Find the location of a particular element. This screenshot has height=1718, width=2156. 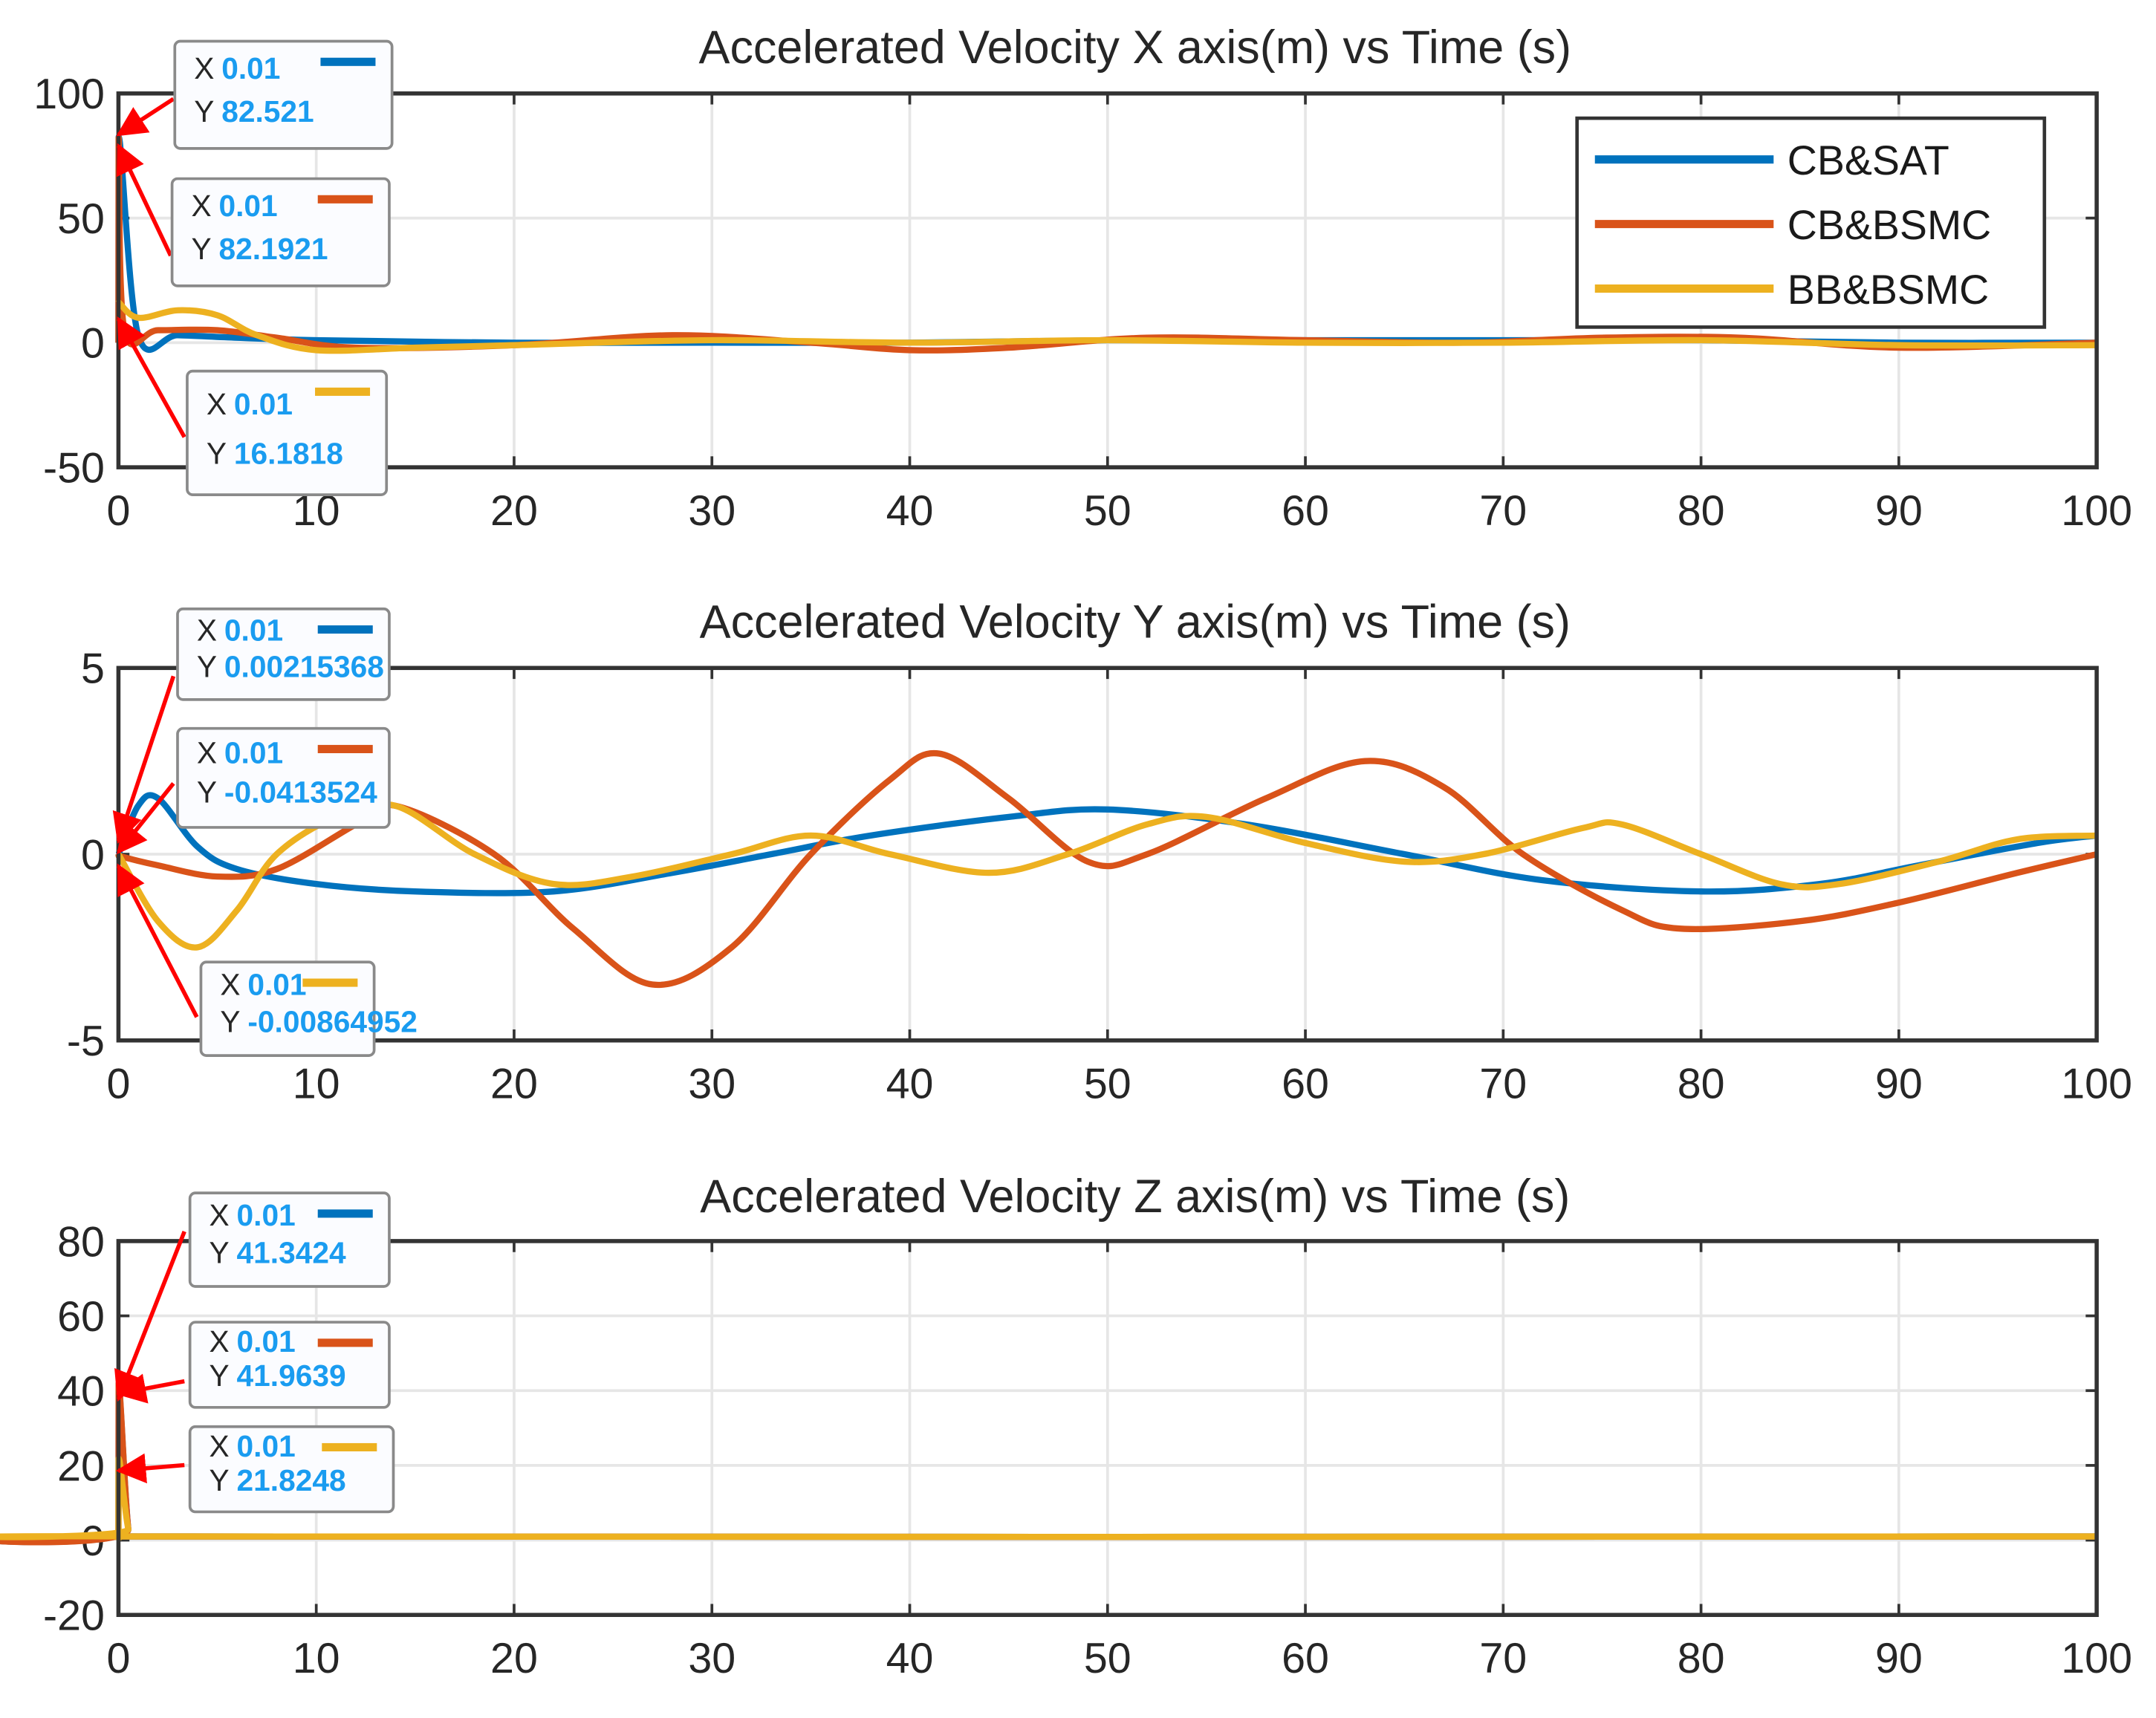

y-tick-label: 100 is located at coordinates (69, 94).